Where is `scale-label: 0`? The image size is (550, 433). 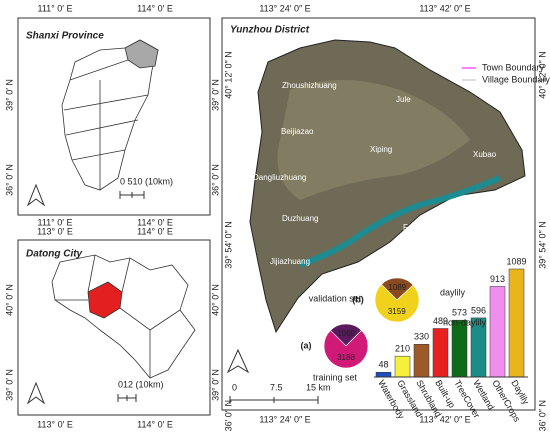
scale-label: 0 is located at coordinates (234, 387).